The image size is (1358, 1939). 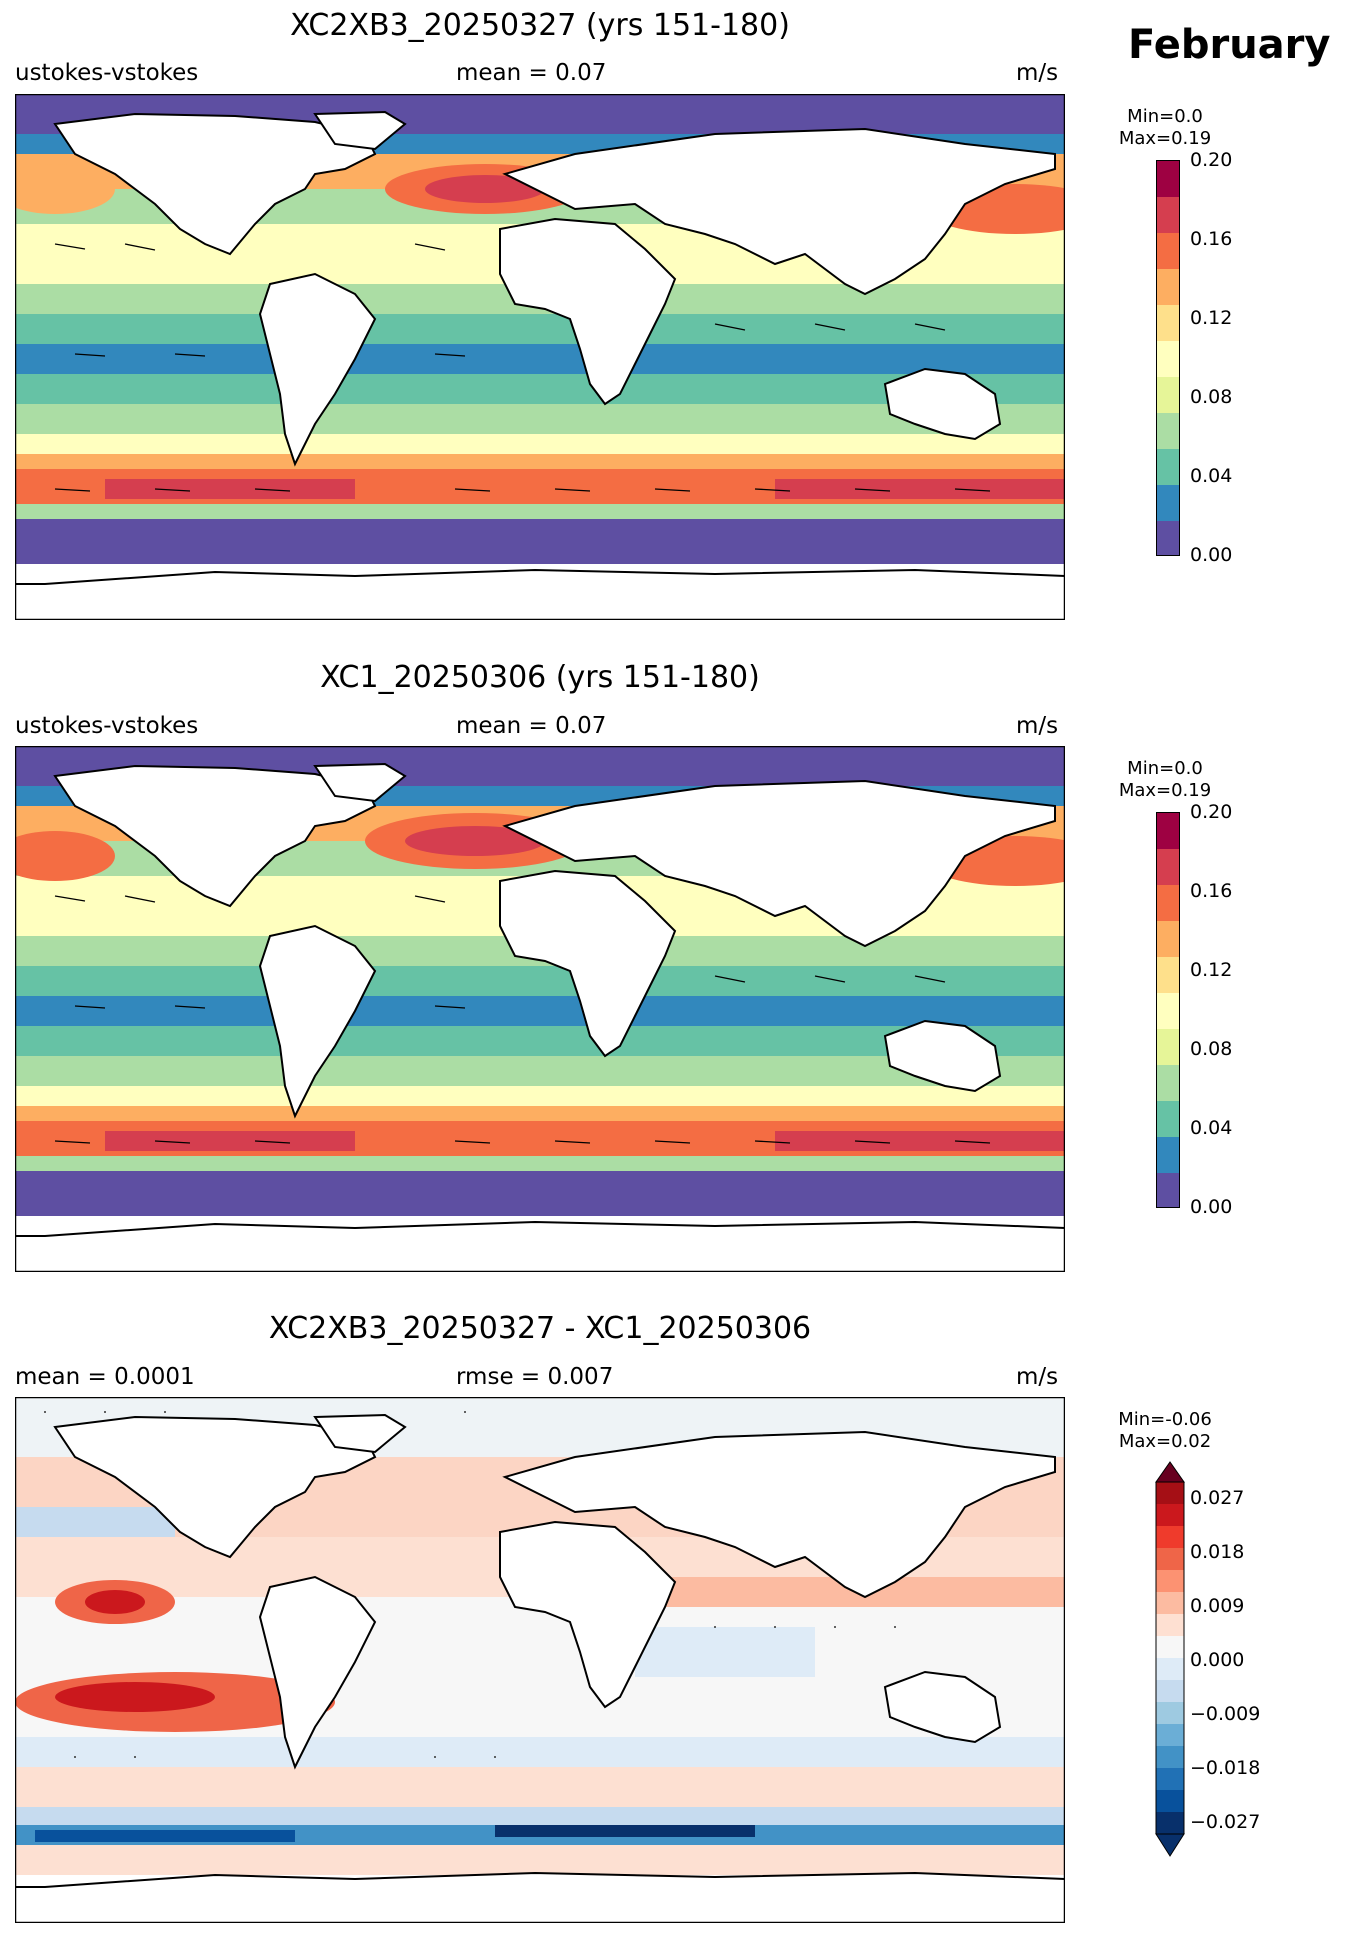 I want to click on panel-3-units-label: m/s, so click(x=1037, y=1377).